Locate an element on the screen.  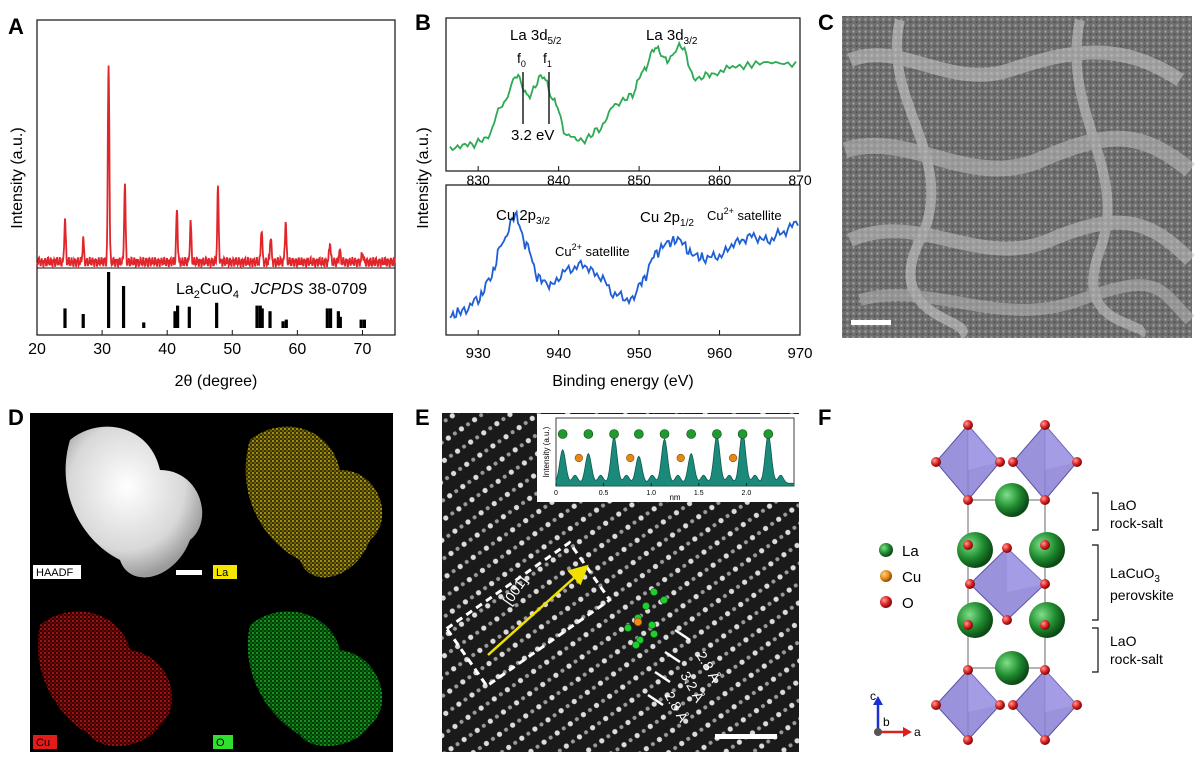
tag-la-text: La is located at coordinates (222, 573).